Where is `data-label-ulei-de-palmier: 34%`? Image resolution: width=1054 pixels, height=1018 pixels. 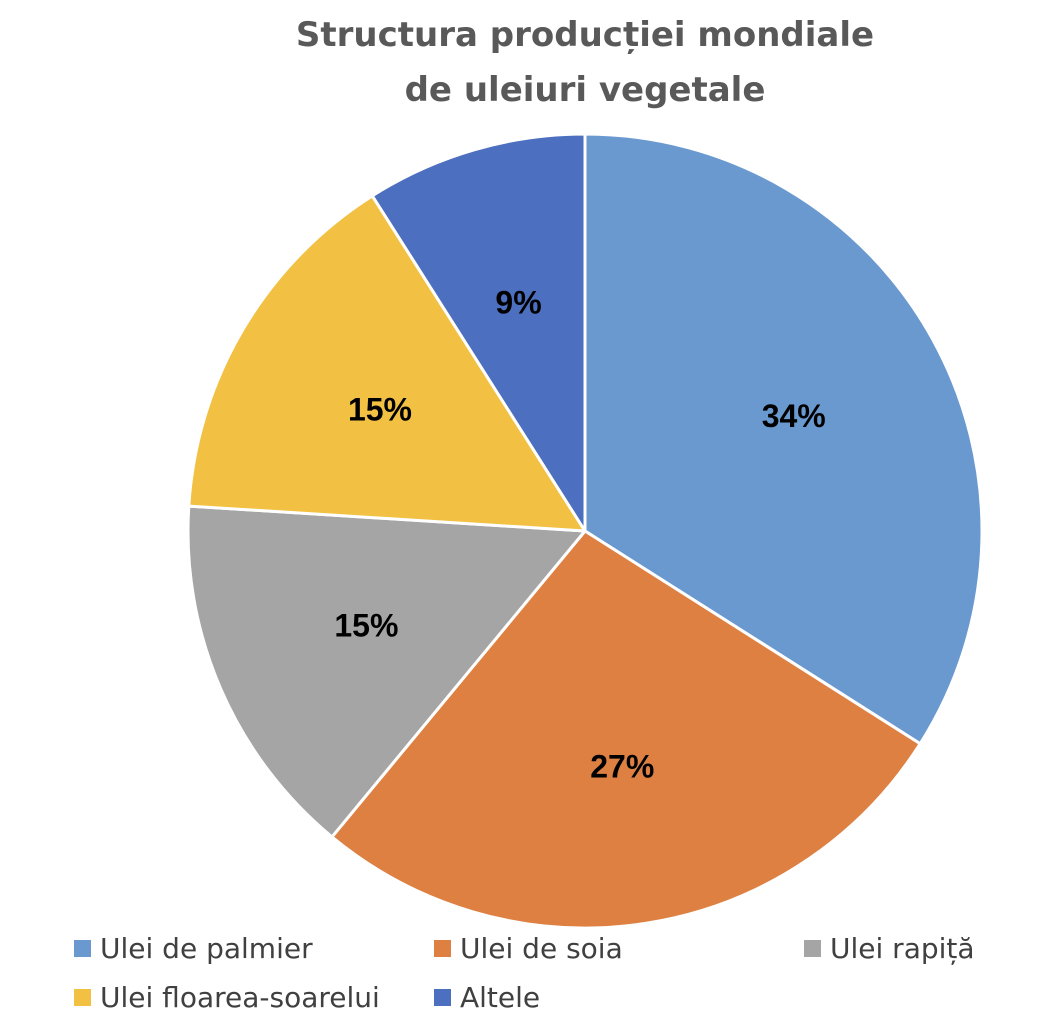 data-label-ulei-de-palmier: 34% is located at coordinates (794, 416).